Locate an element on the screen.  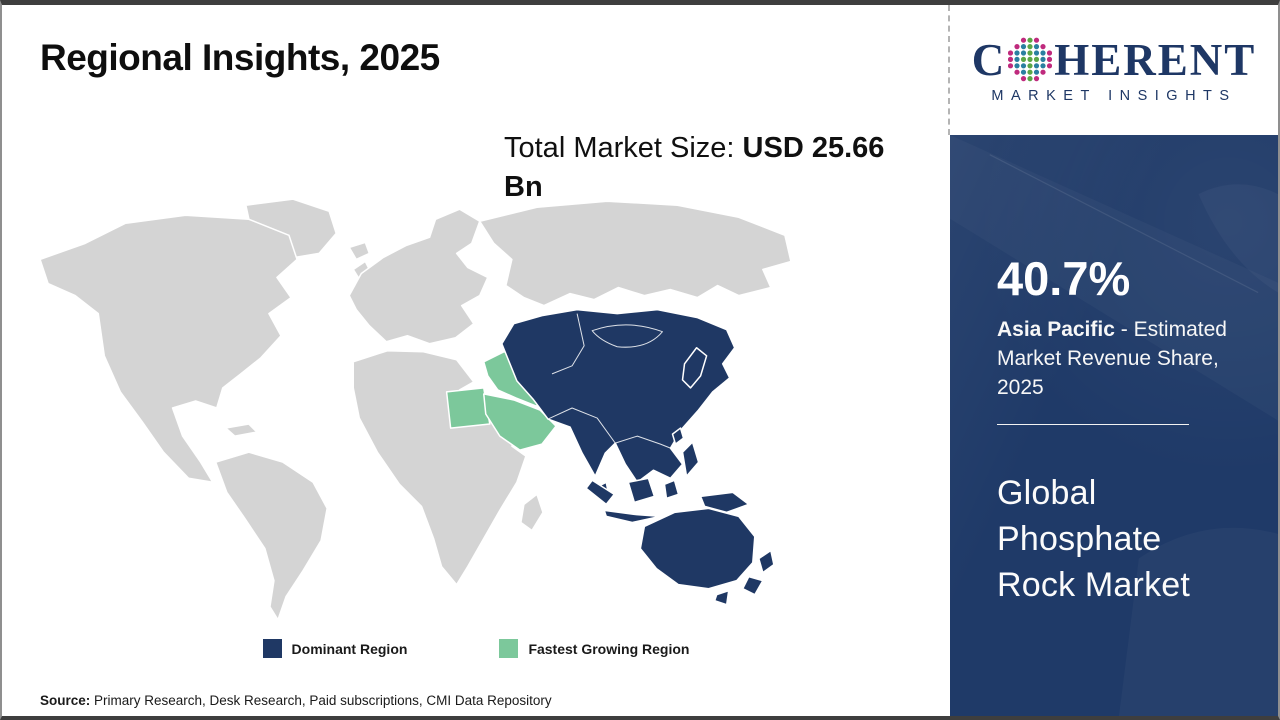
region-arabian-peninsula is located at coordinates (519, 422).